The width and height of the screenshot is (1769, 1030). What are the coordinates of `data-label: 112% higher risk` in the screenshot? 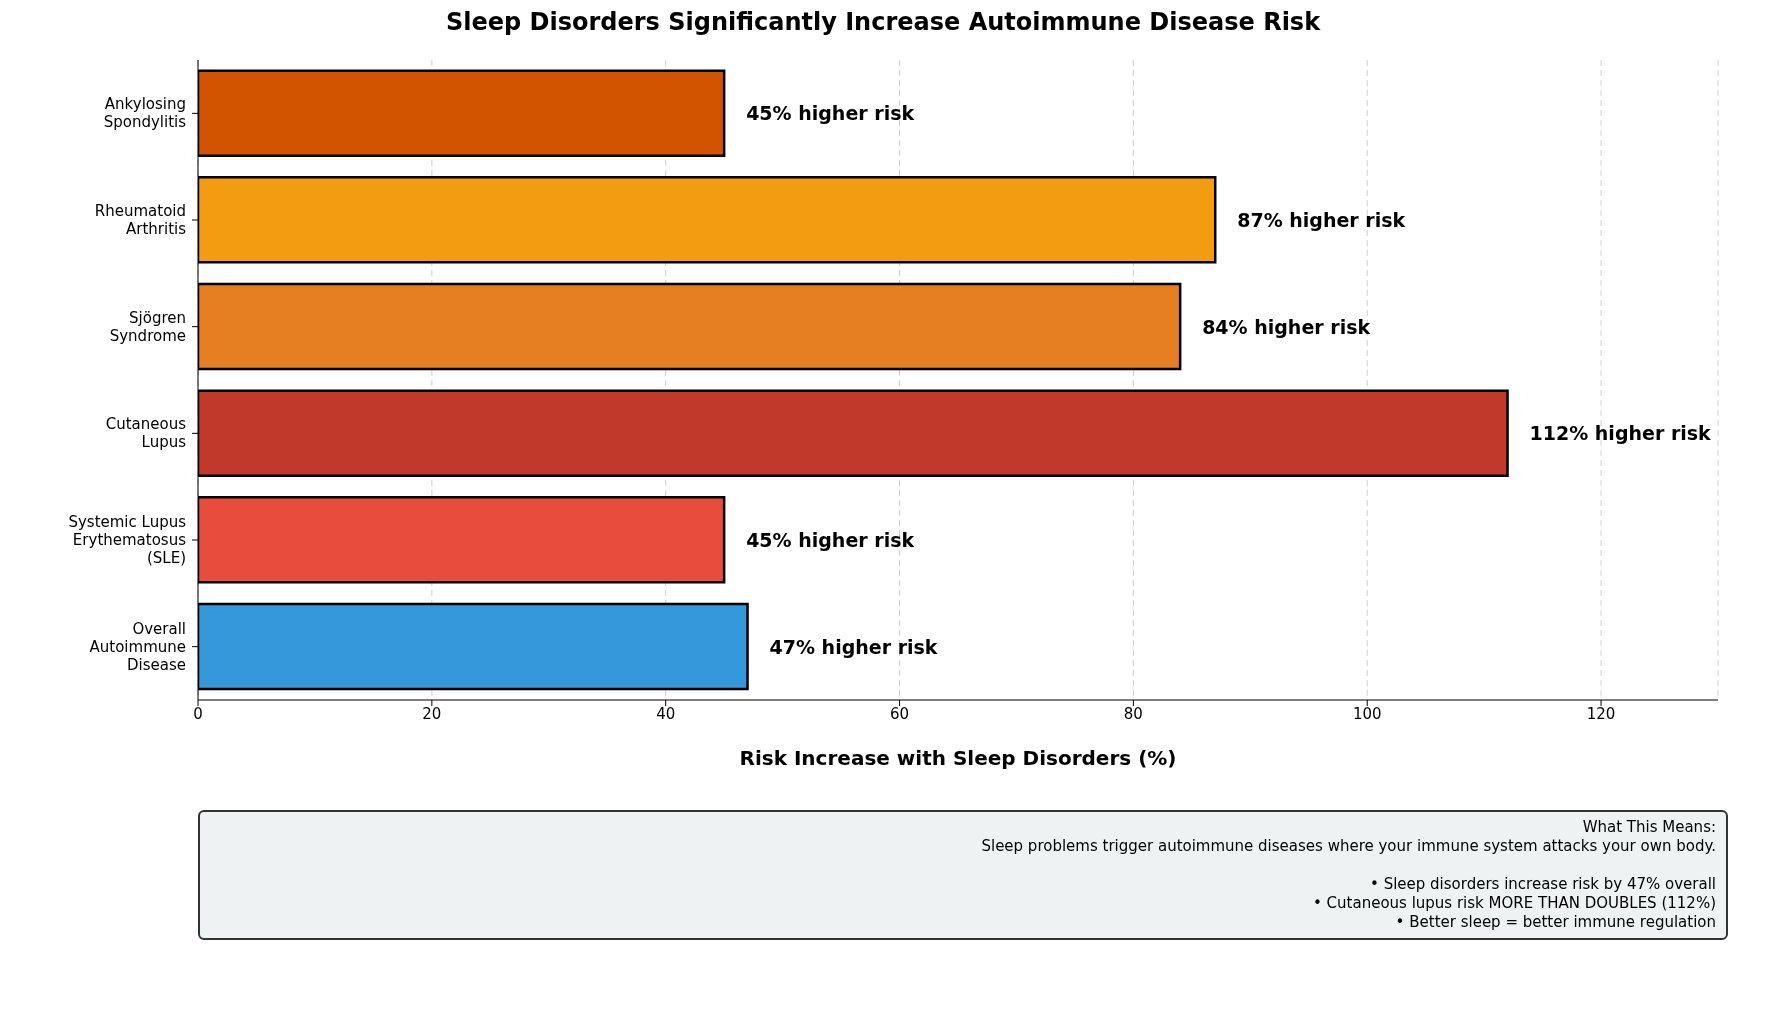 It's located at (1620, 433).